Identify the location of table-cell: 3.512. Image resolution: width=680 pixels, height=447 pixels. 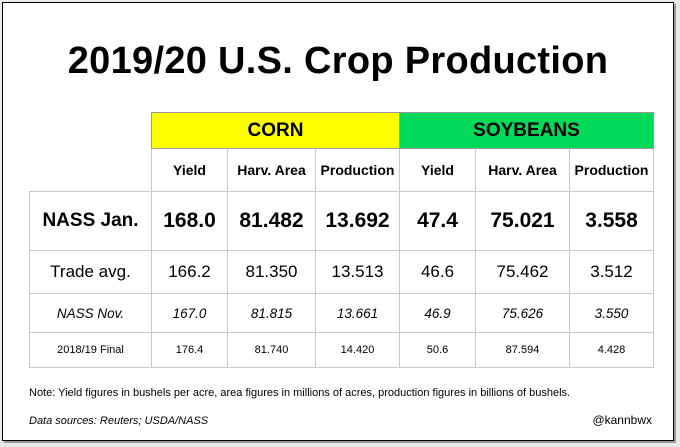
(611, 272).